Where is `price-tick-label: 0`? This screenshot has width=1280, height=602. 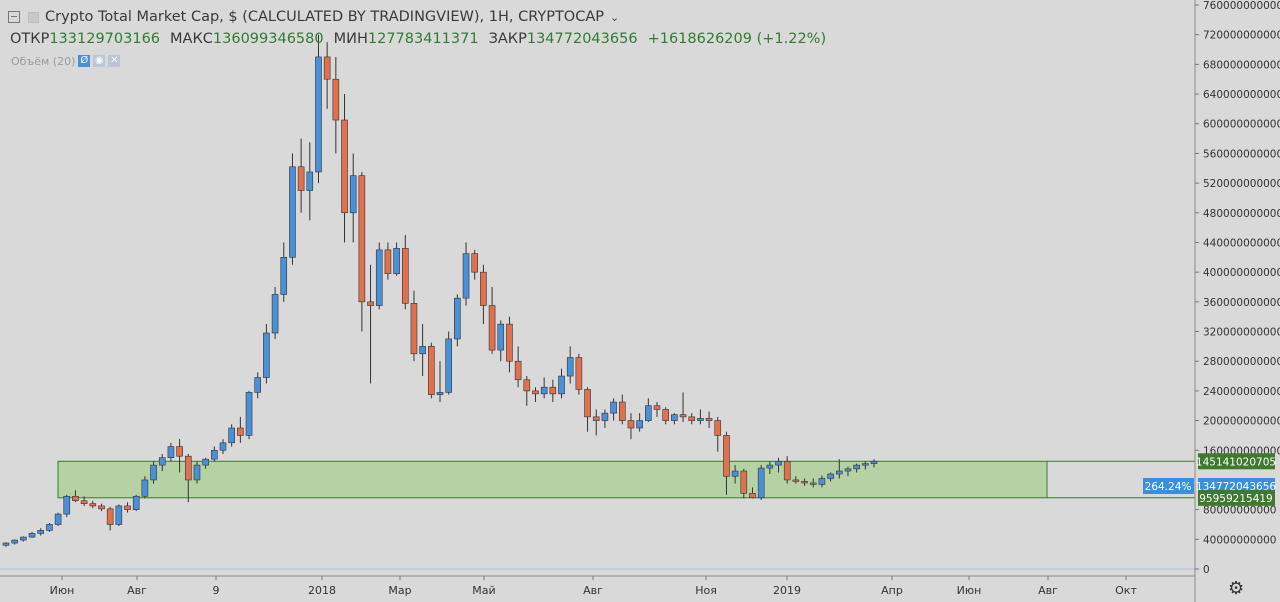 price-tick-label: 0 is located at coordinates (1206, 570).